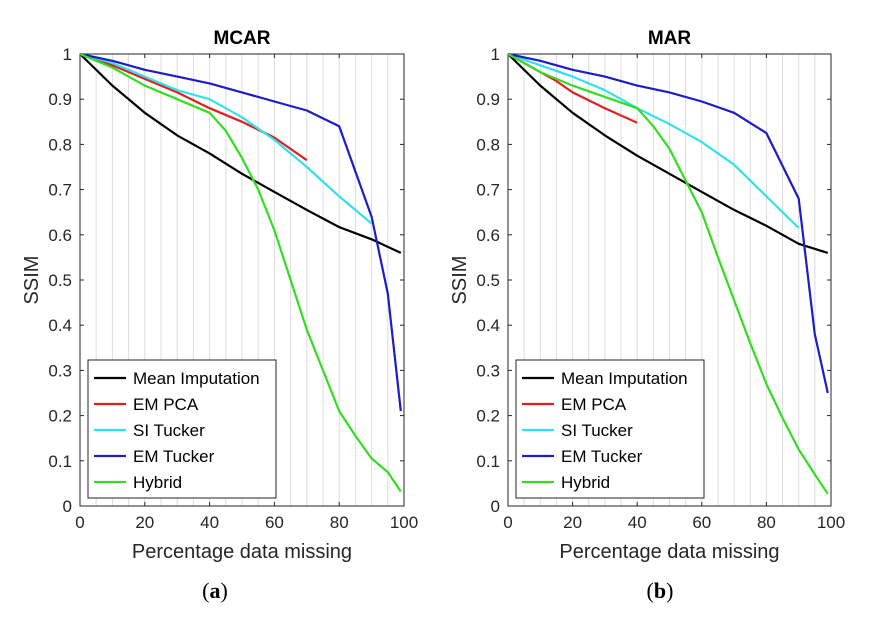 The image size is (875, 622). I want to click on caption-letter-a: a, so click(215, 590).